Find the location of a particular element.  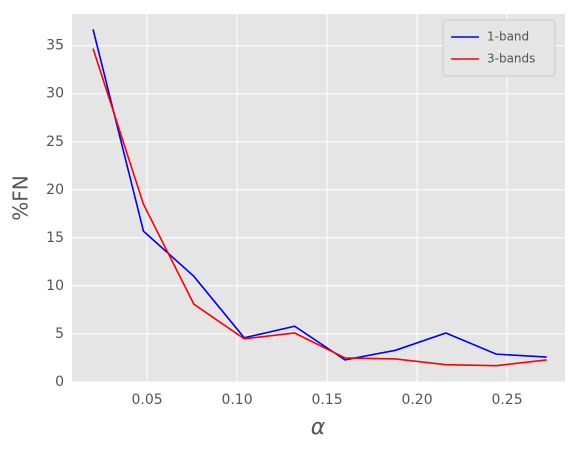

legend-label: 3-bands is located at coordinates (511, 59).